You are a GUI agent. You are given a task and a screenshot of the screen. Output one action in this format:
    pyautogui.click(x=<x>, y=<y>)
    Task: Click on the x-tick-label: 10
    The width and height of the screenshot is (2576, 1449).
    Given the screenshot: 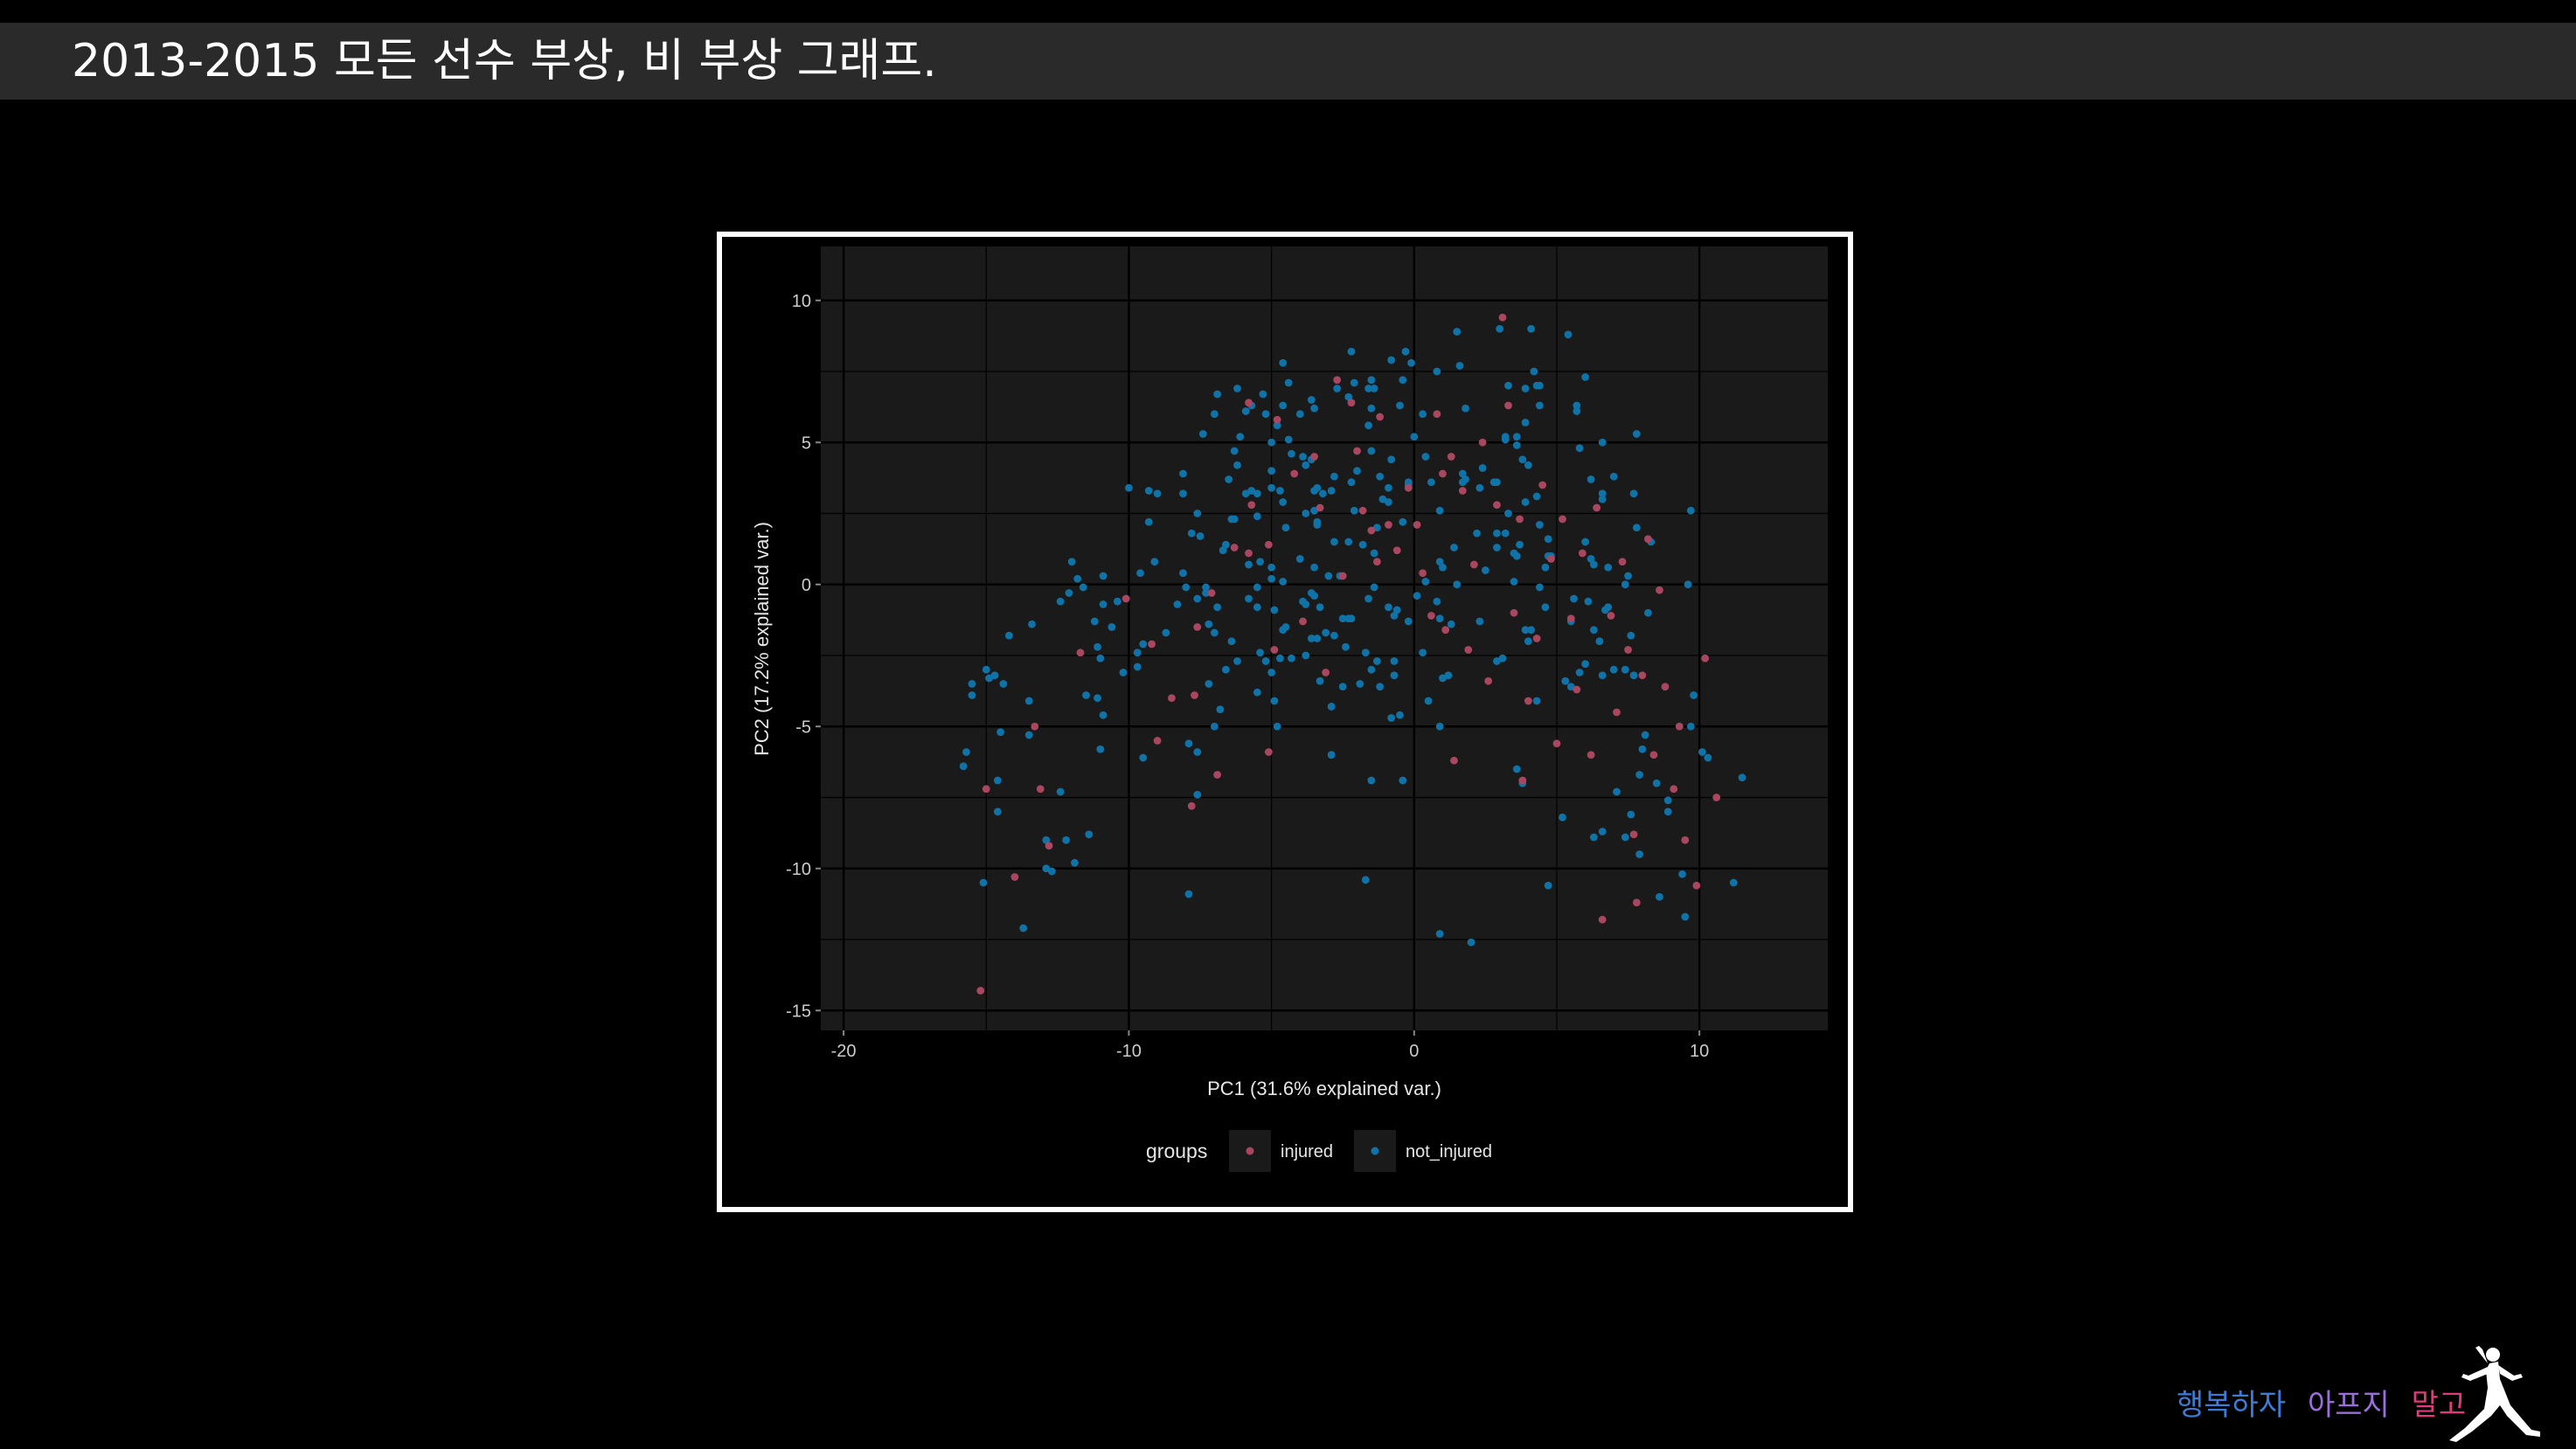 What is the action you would take?
    pyautogui.click(x=1700, y=1051)
    